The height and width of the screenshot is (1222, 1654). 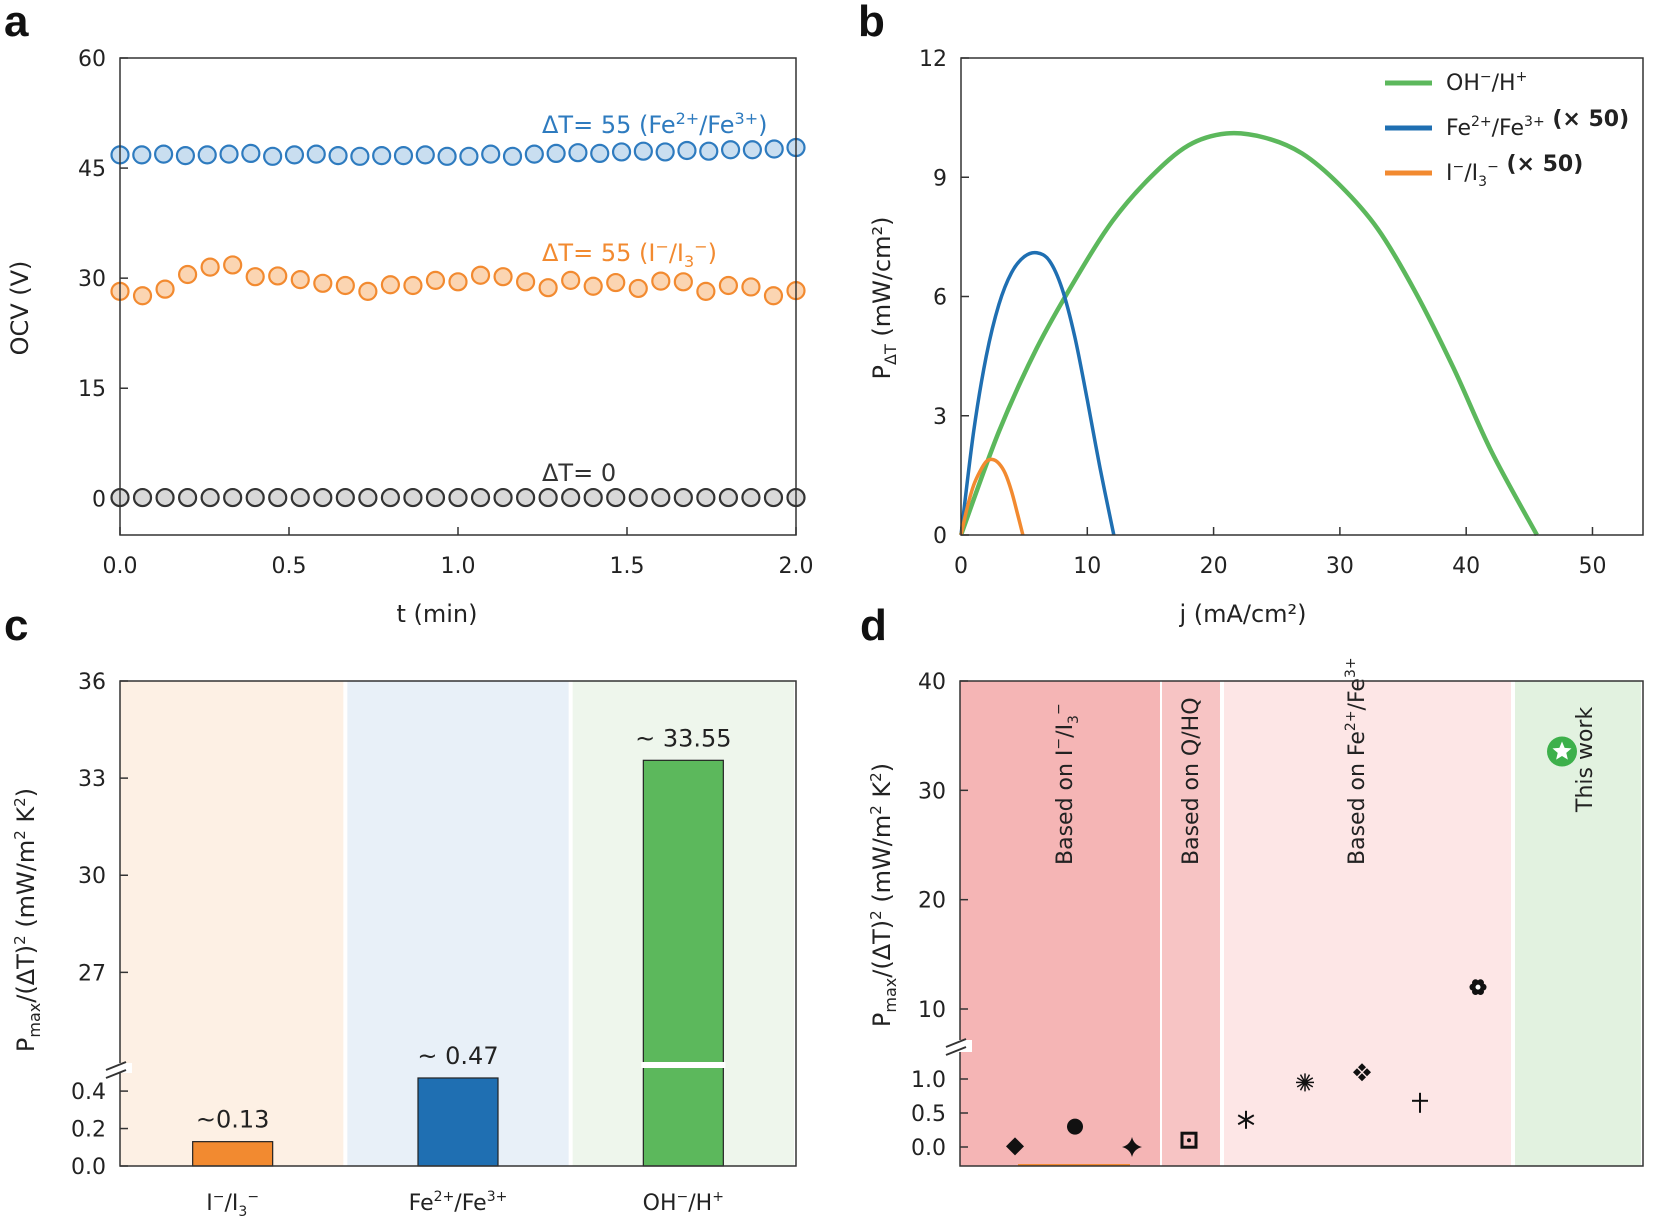 I want to click on panel-b-legend: OH−/H+ Fe2+/Fe3+ (× 50) I−/I3− (× 50), so click(x=1507, y=129).